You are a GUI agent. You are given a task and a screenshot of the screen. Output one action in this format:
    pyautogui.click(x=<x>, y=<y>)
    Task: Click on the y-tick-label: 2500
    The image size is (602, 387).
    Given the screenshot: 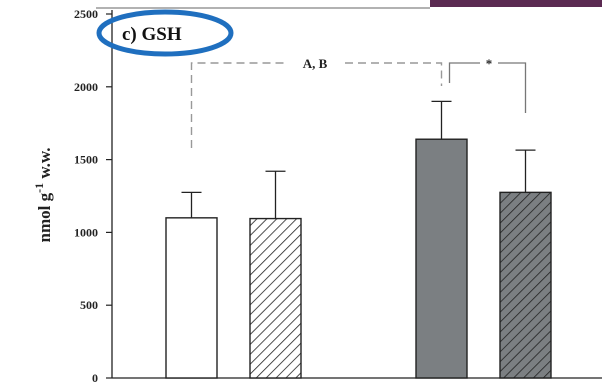 What is the action you would take?
    pyautogui.click(x=86, y=14)
    